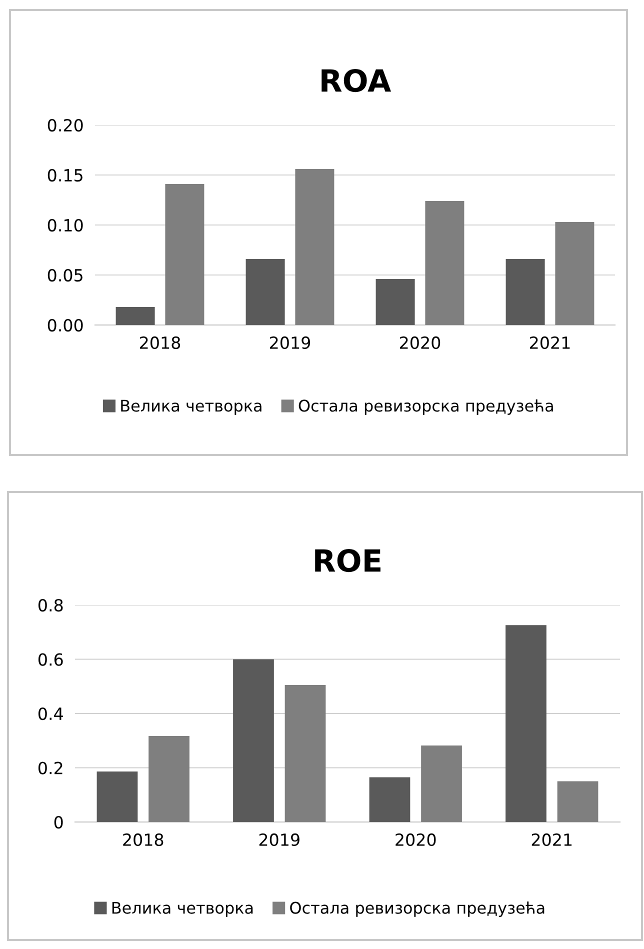  I want to click on chart-title: ROA, so click(357, 80).